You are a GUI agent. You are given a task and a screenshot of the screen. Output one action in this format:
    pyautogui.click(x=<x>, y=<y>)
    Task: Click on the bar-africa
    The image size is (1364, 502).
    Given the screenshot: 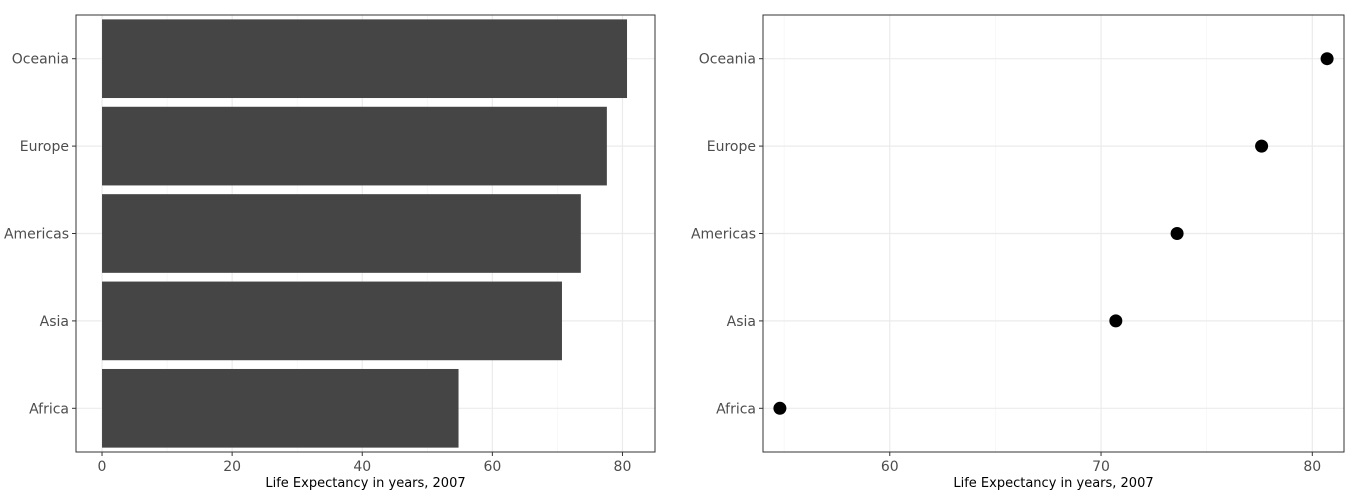 What is the action you would take?
    pyautogui.click(x=280, y=408)
    